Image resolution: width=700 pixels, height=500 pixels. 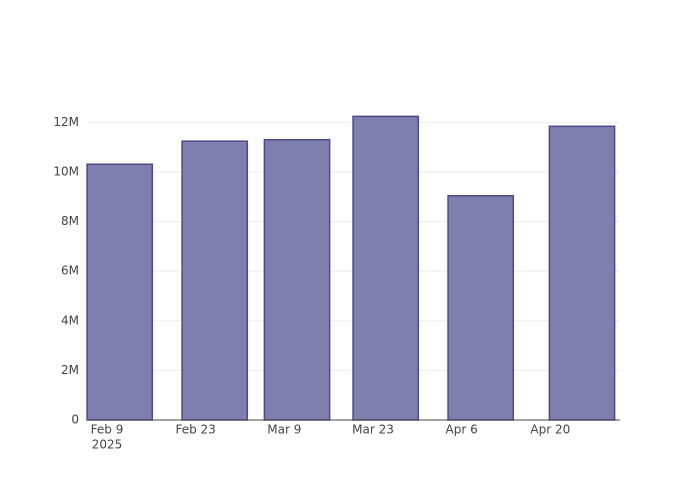 What do you see at coordinates (550, 430) in the screenshot?
I see `x-tick-label: Apr 20` at bounding box center [550, 430].